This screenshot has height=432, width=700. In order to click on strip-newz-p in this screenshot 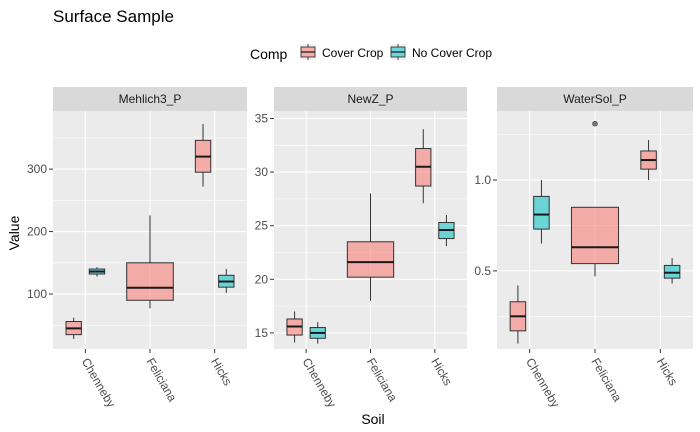, I will do `click(370, 99)`.